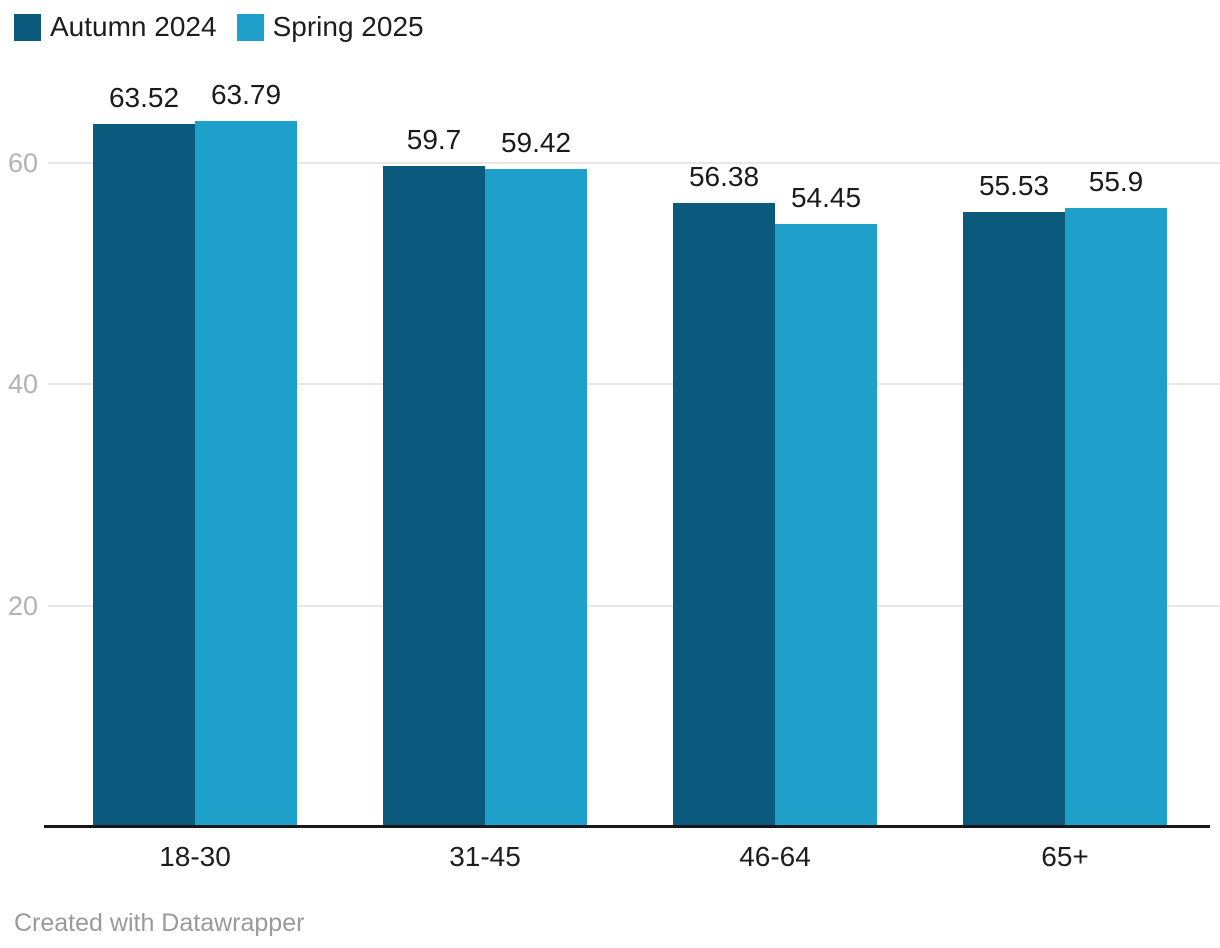 Image resolution: width=1220 pixels, height=948 pixels. I want to click on datawrapper-attribution-link: Created with Datawrapper, so click(159, 923).